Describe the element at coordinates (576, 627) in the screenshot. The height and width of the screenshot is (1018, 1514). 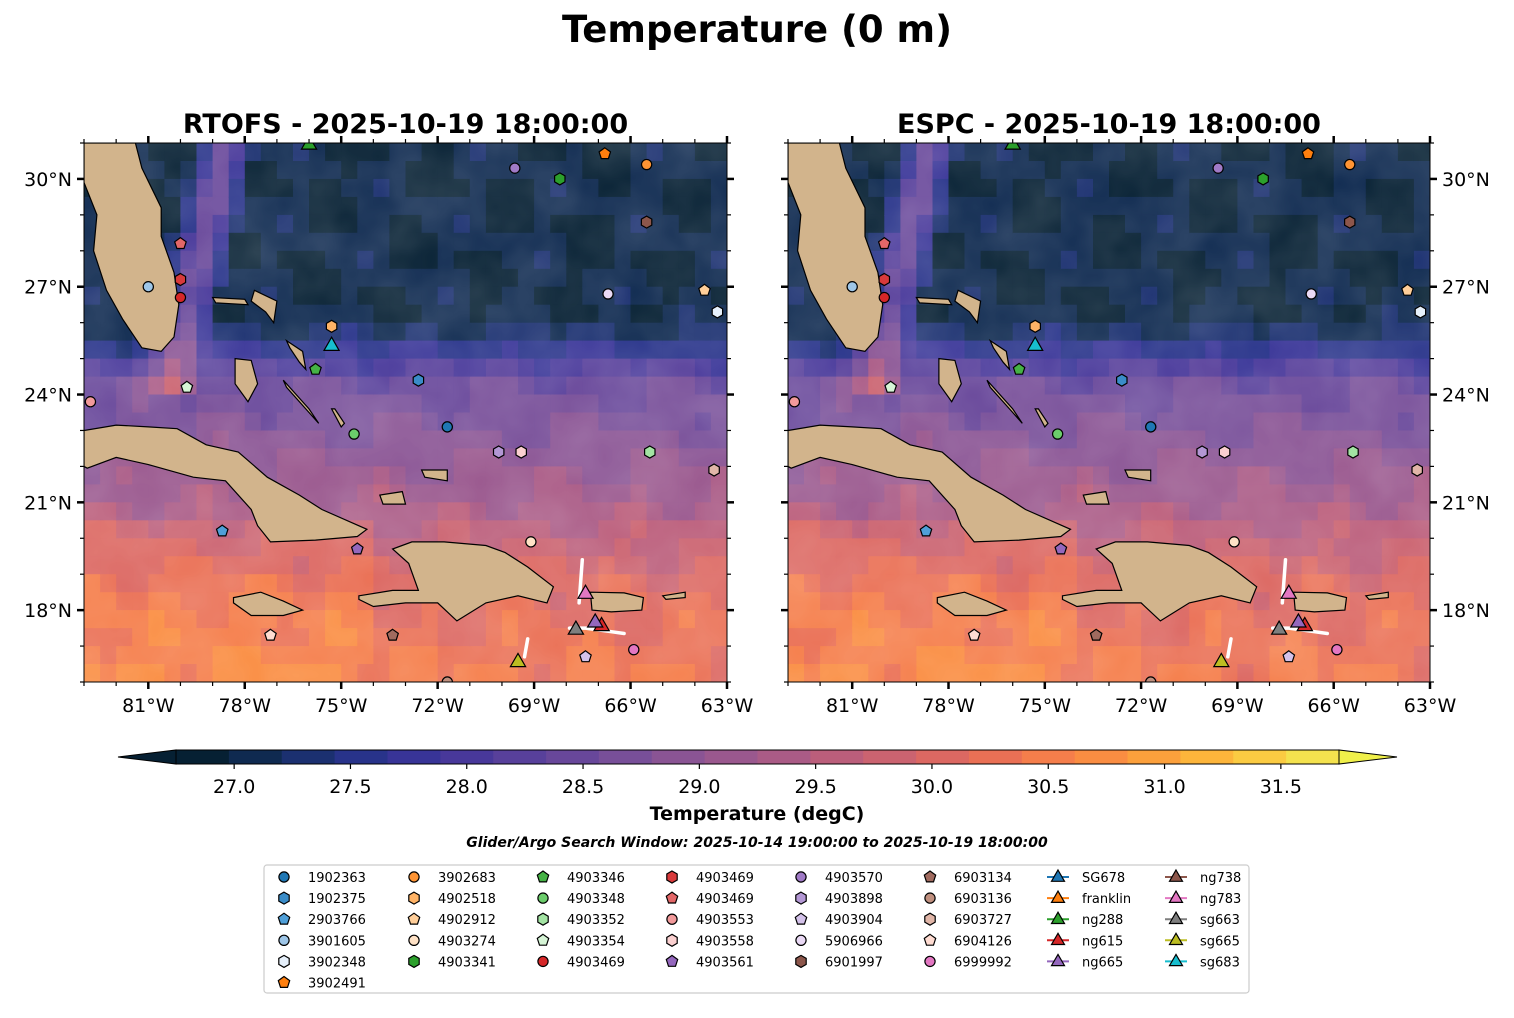
I see `obs-sg663` at that location.